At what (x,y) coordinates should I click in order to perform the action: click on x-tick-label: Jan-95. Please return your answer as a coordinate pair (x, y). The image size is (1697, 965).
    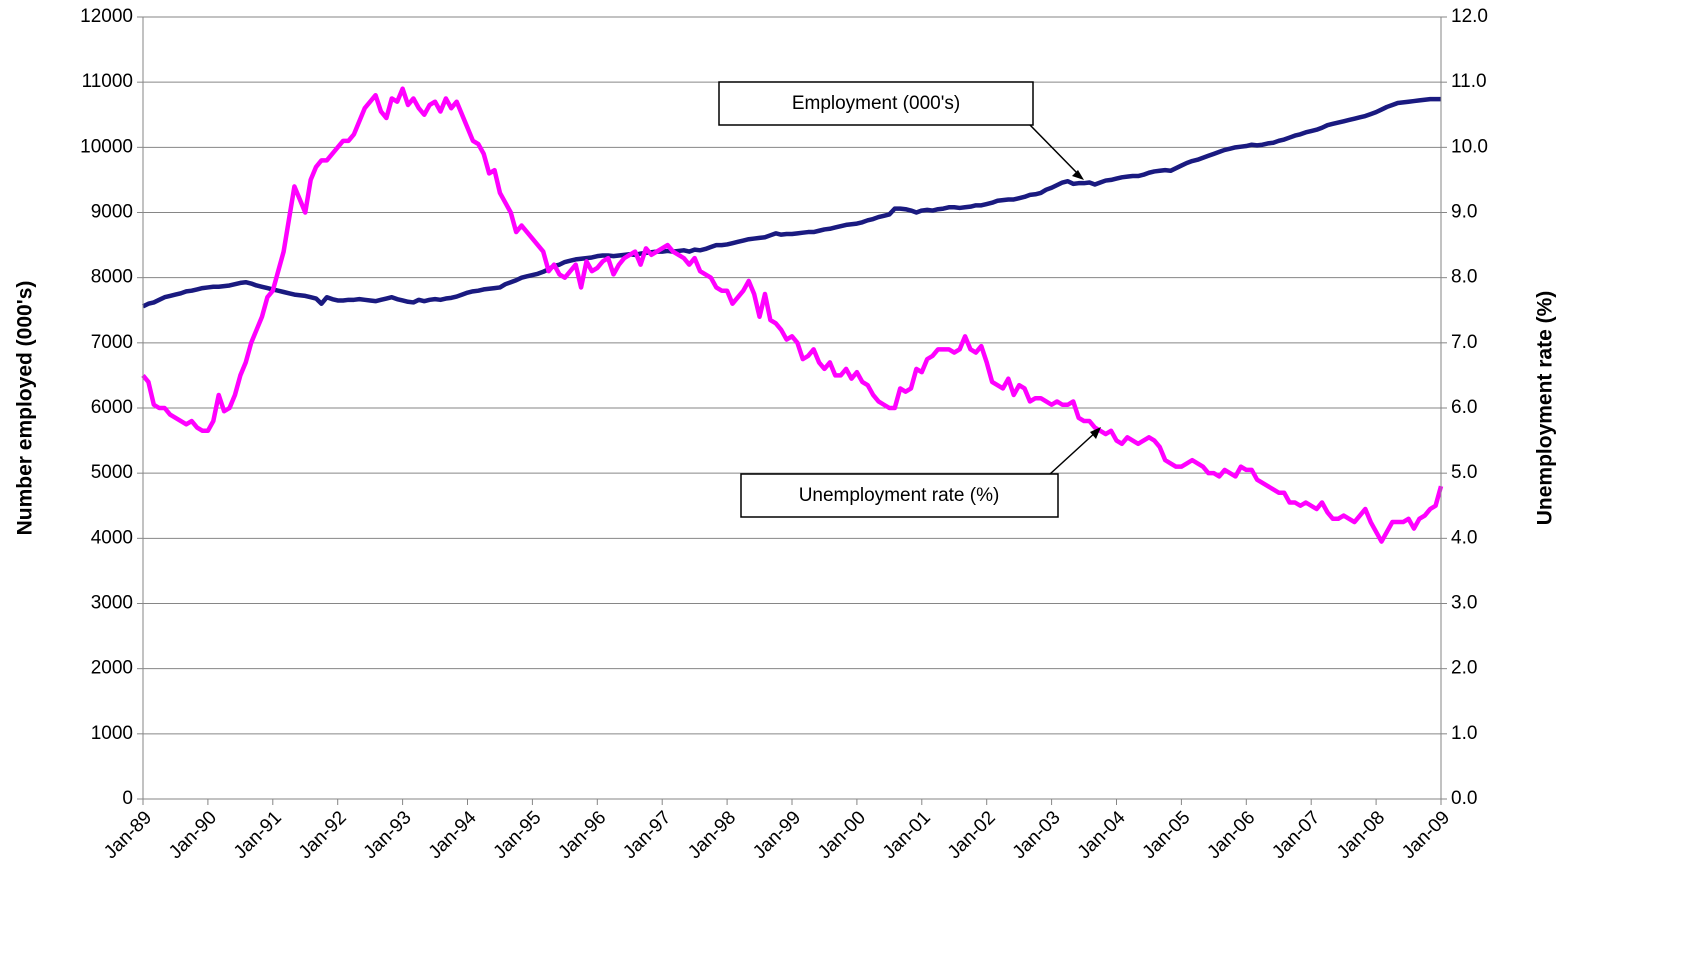
    Looking at the image, I should click on (518, 835).